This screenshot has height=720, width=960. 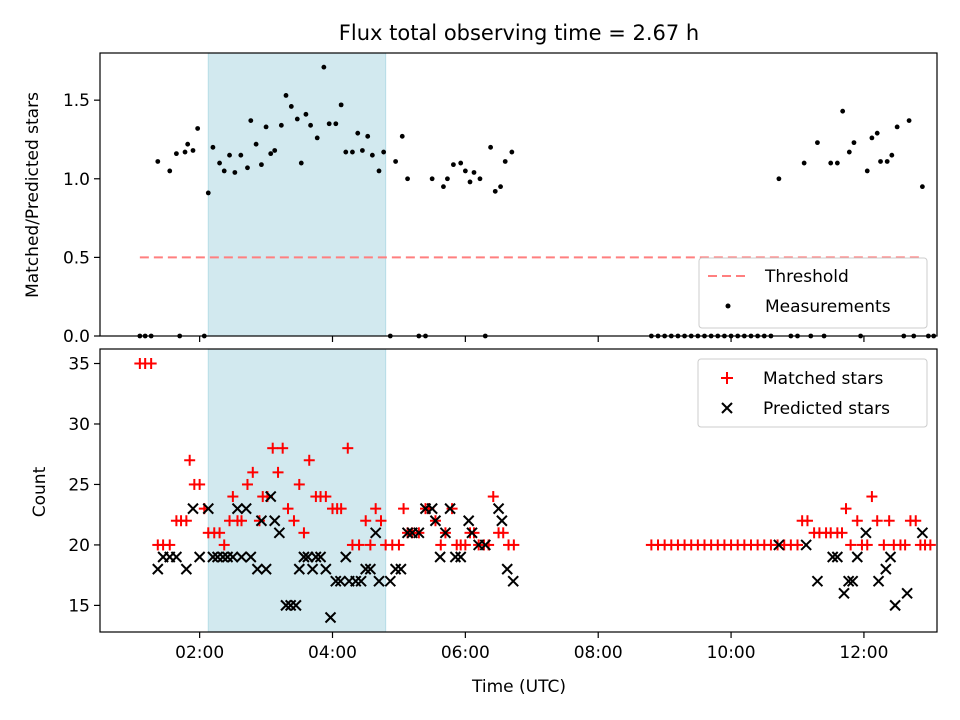 What do you see at coordinates (518, 687) in the screenshot?
I see `x-axis-label: Time (UTC)` at bounding box center [518, 687].